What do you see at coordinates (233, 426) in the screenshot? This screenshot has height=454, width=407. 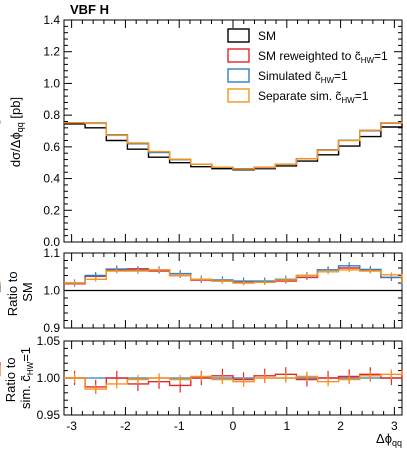 I see `x-tick-label: 0` at bounding box center [233, 426].